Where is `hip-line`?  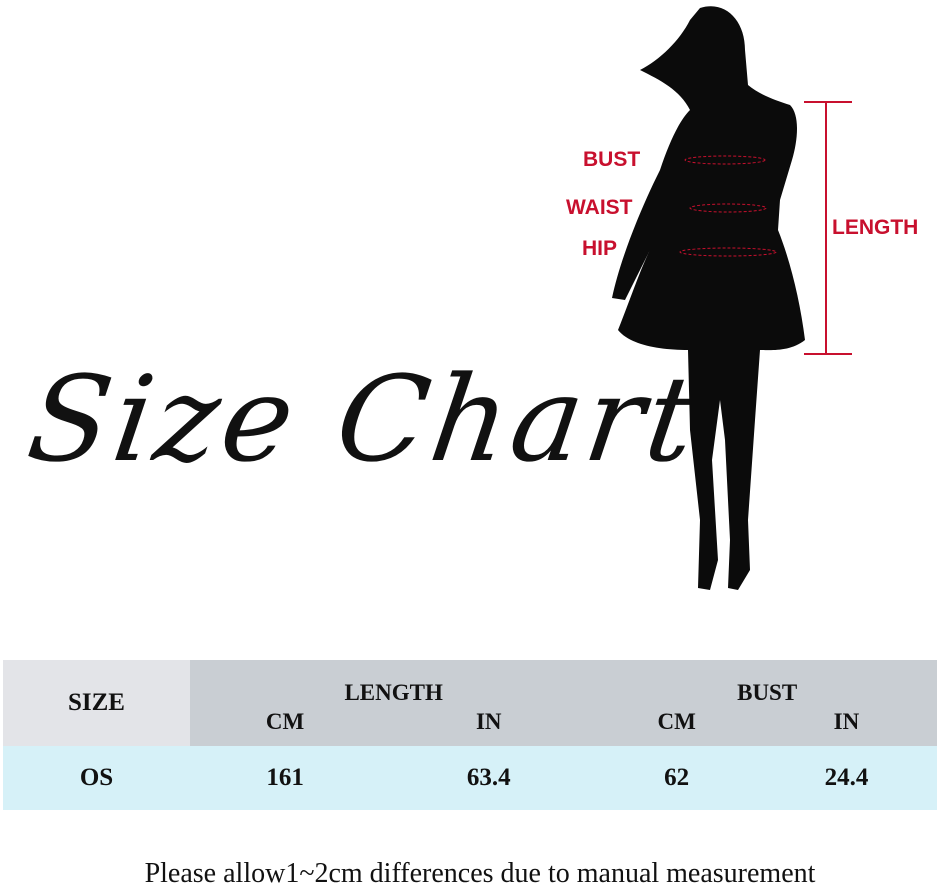 hip-line is located at coordinates (728, 252).